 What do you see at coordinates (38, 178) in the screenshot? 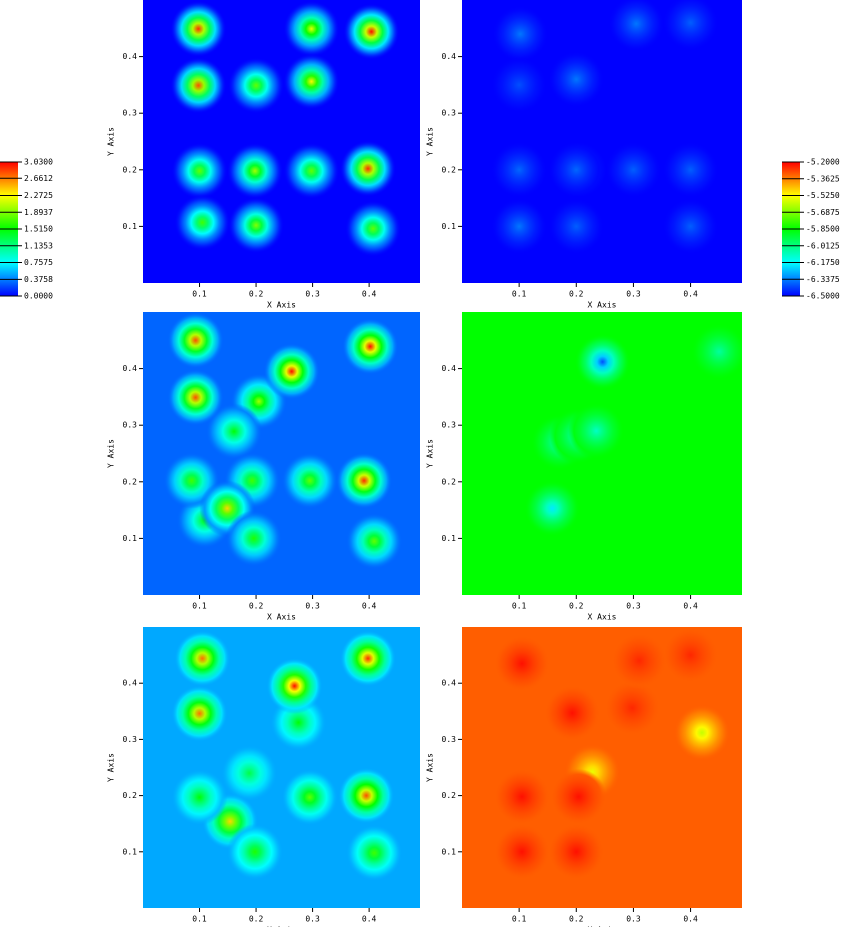
I see `colorbar-tick-label: 2.6612` at bounding box center [38, 178].